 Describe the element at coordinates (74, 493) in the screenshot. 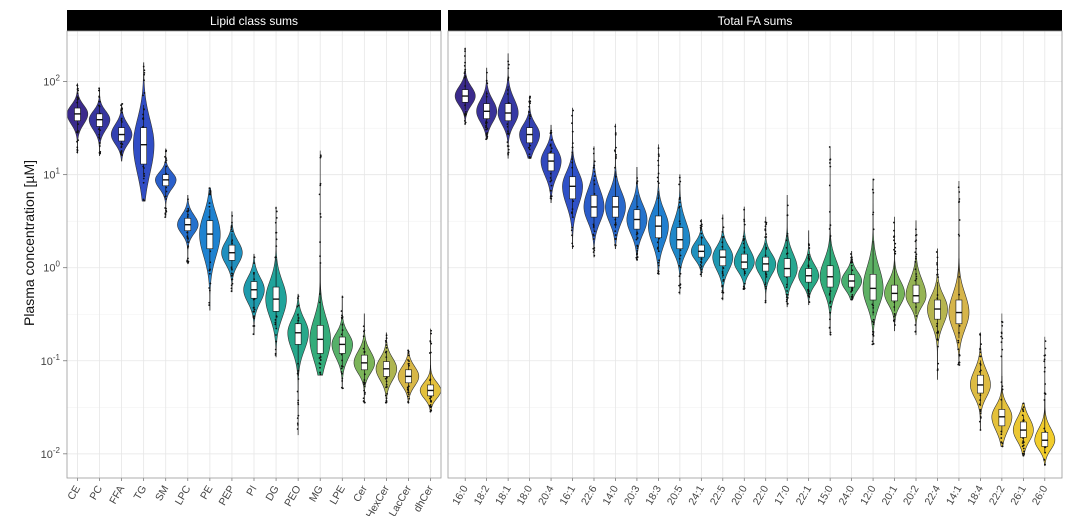

I see `x-tick-label: CE` at that location.